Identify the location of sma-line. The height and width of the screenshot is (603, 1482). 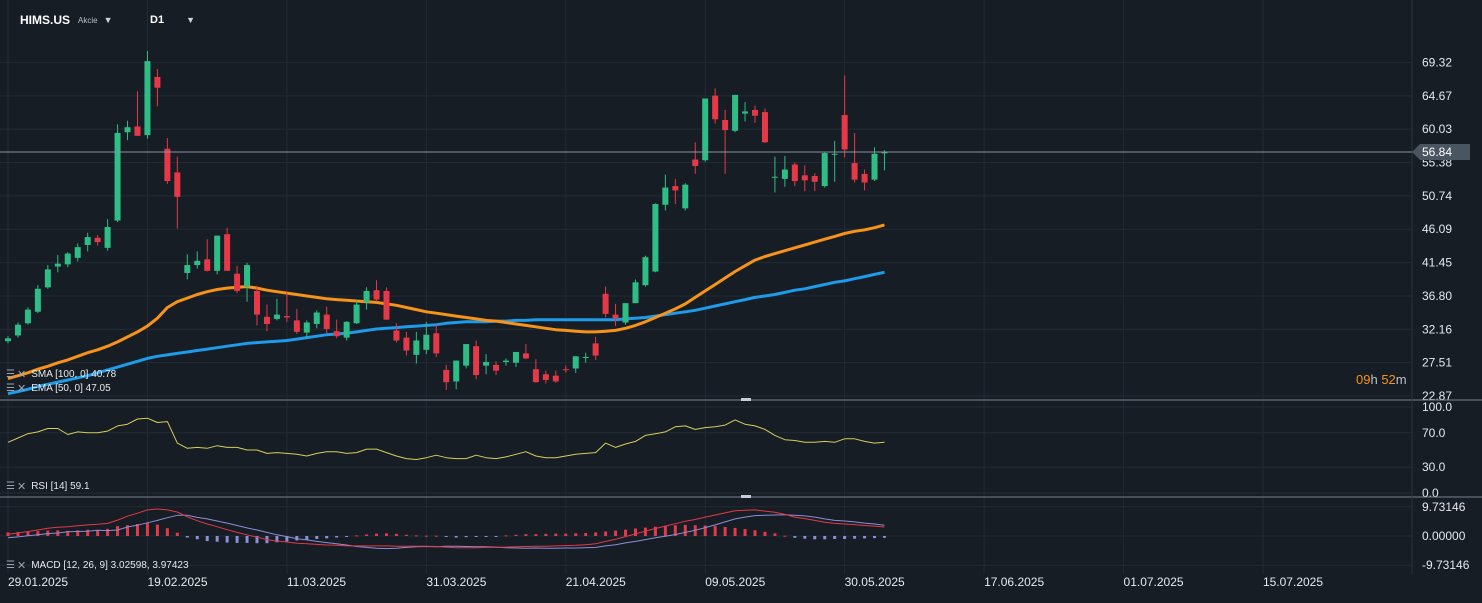
(446, 333).